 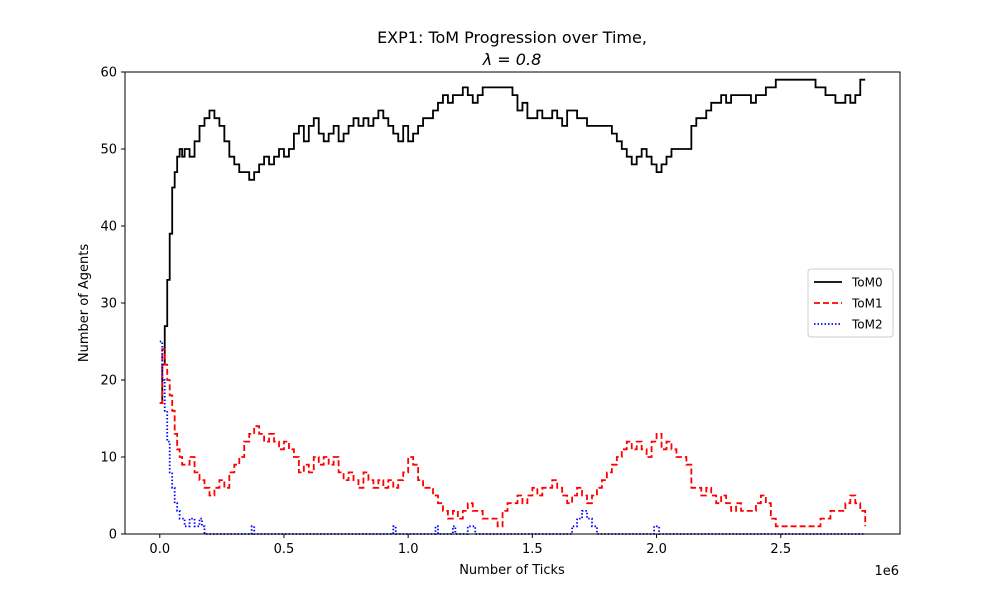 I want to click on x-axis: 0.0 0.5 1.0 1.5 2.0 2.5, so click(x=470, y=545).